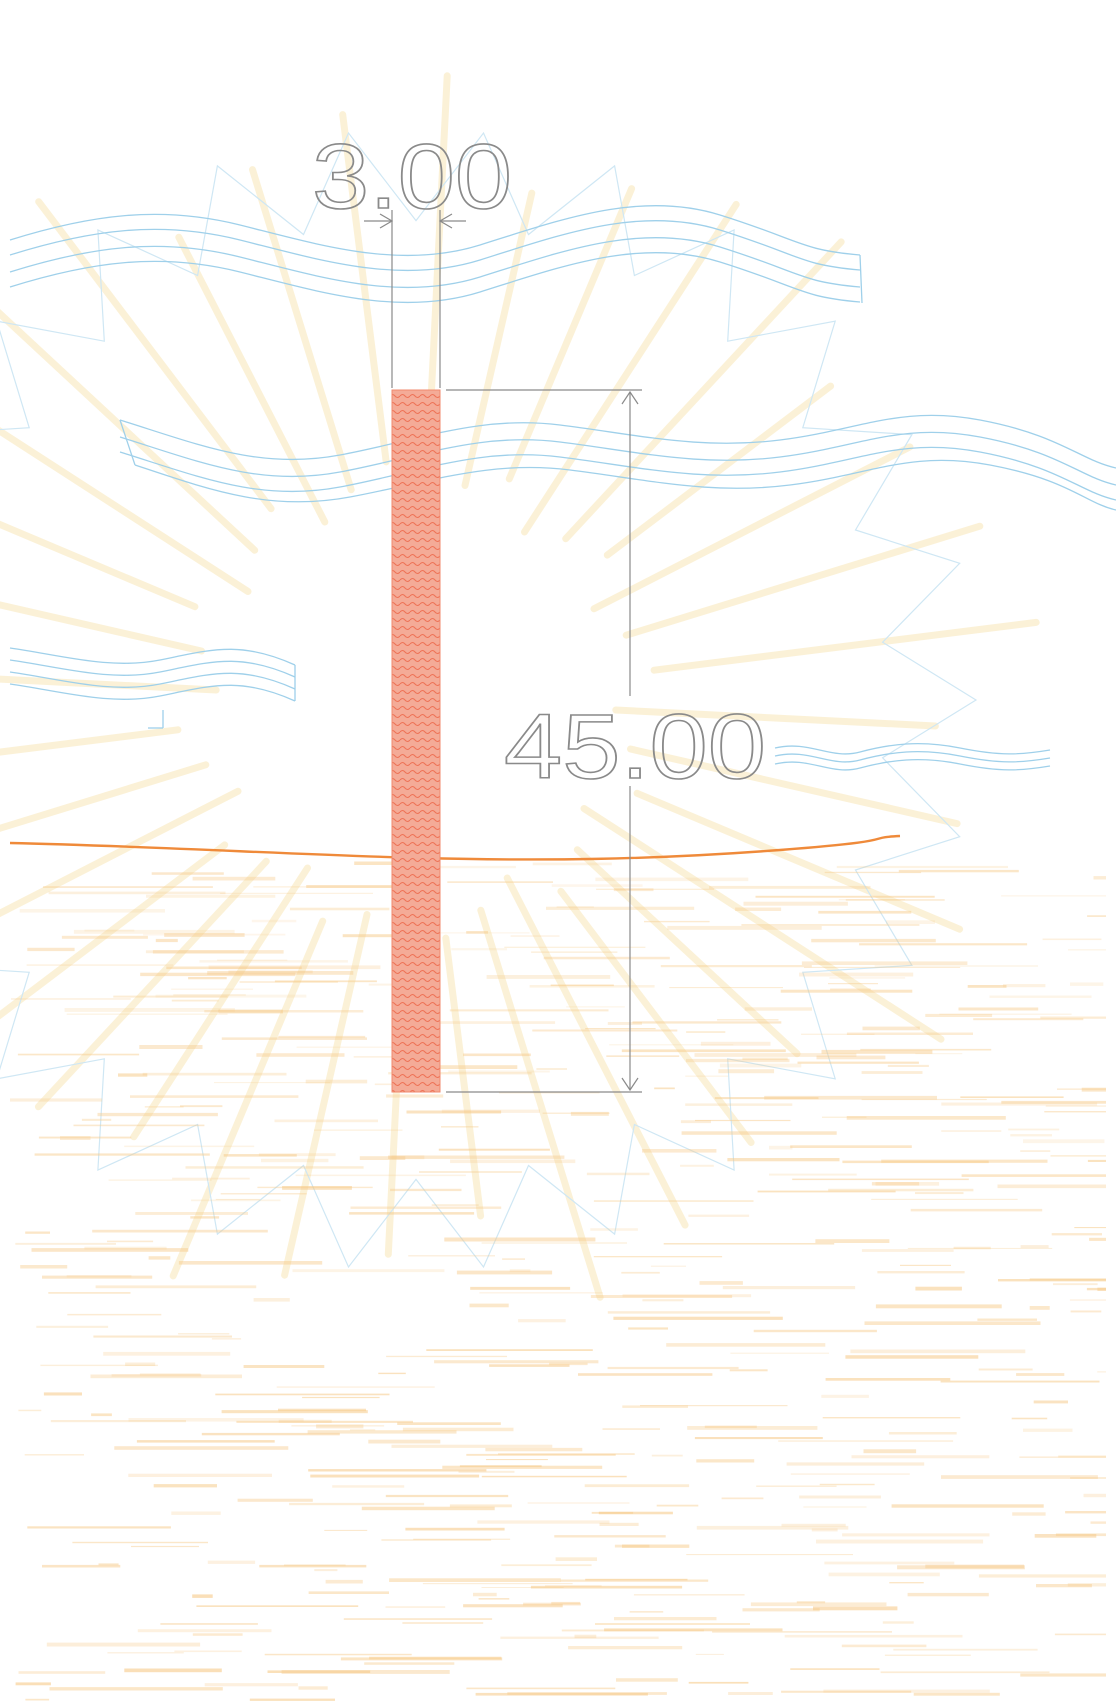  Describe the element at coordinates (544, 741) in the screenshot. I see `height-dimension` at that location.